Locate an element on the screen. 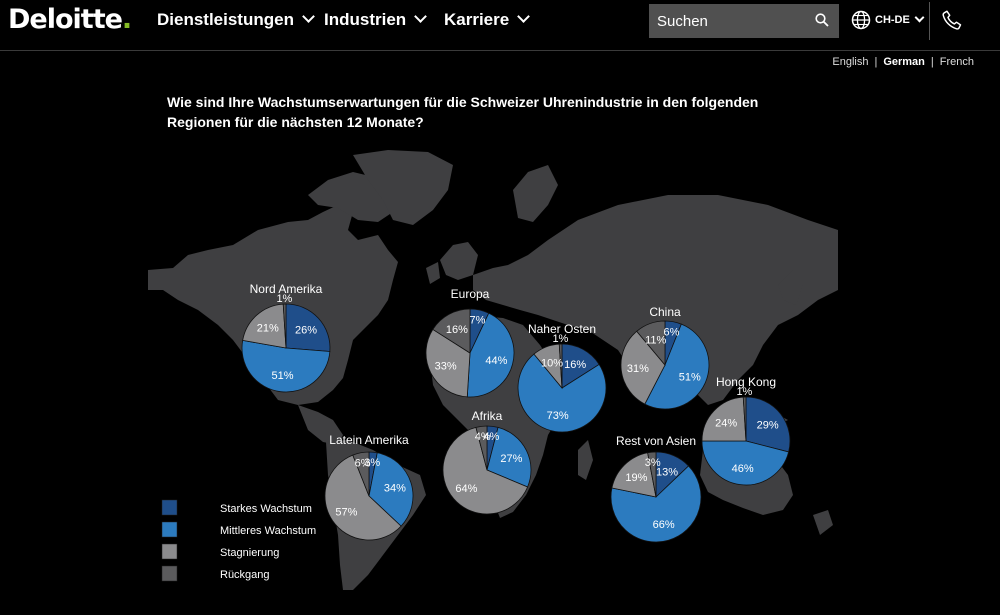 The height and width of the screenshot is (615, 1000). locale-label: CH-DE is located at coordinates (892, 20).